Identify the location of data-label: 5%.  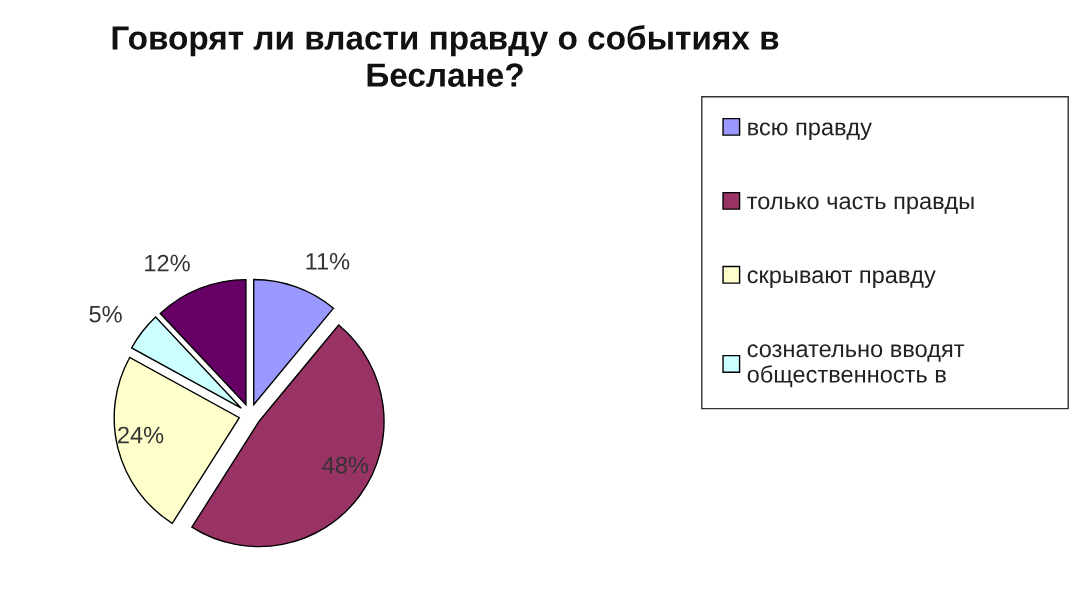
(105, 314).